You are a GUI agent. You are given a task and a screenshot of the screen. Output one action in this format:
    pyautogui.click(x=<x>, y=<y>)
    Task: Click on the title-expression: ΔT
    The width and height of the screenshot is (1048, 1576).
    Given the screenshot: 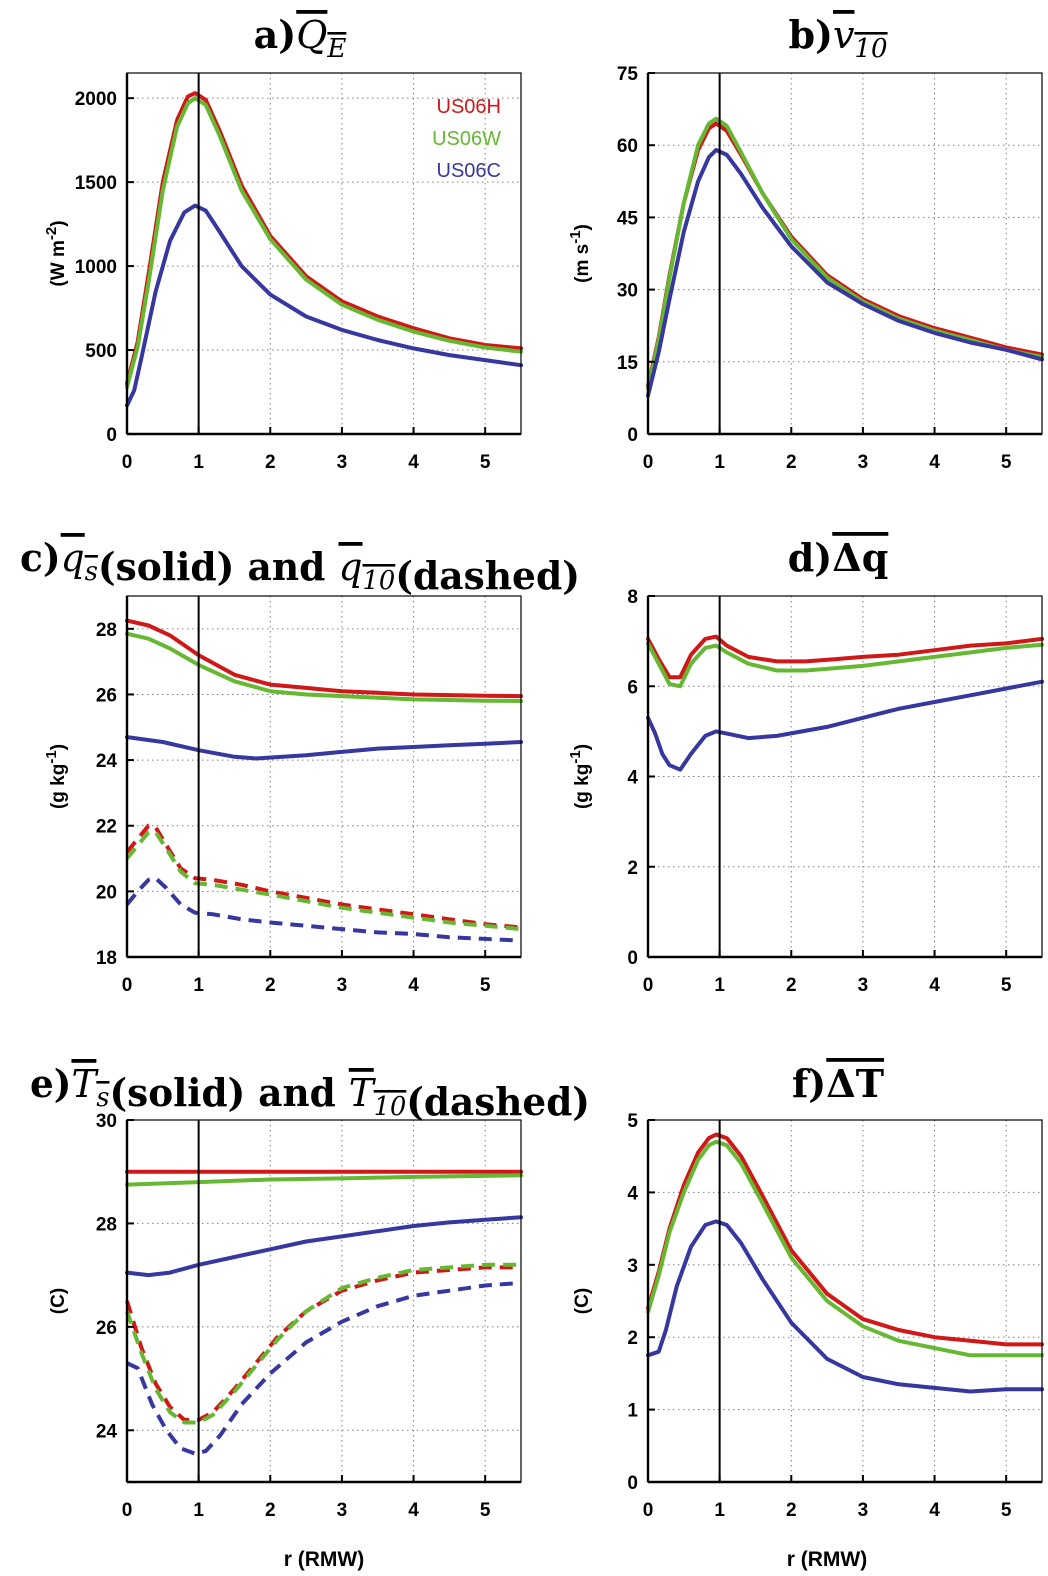 What is the action you would take?
    pyautogui.click(x=855, y=1083)
    